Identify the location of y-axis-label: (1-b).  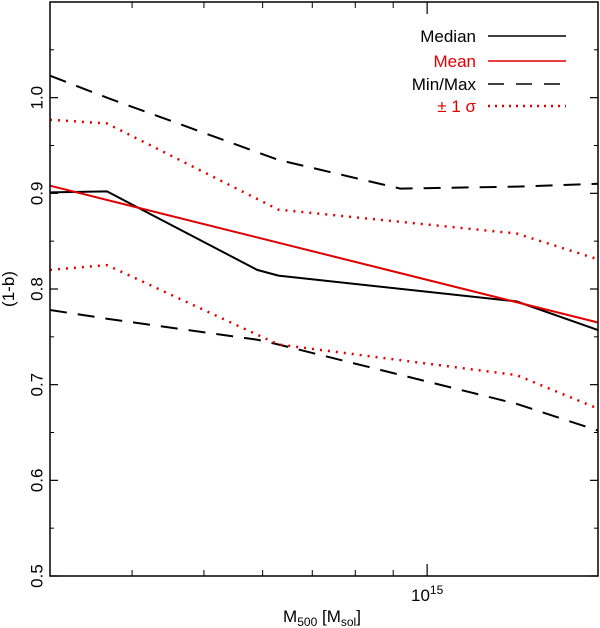
(9, 289).